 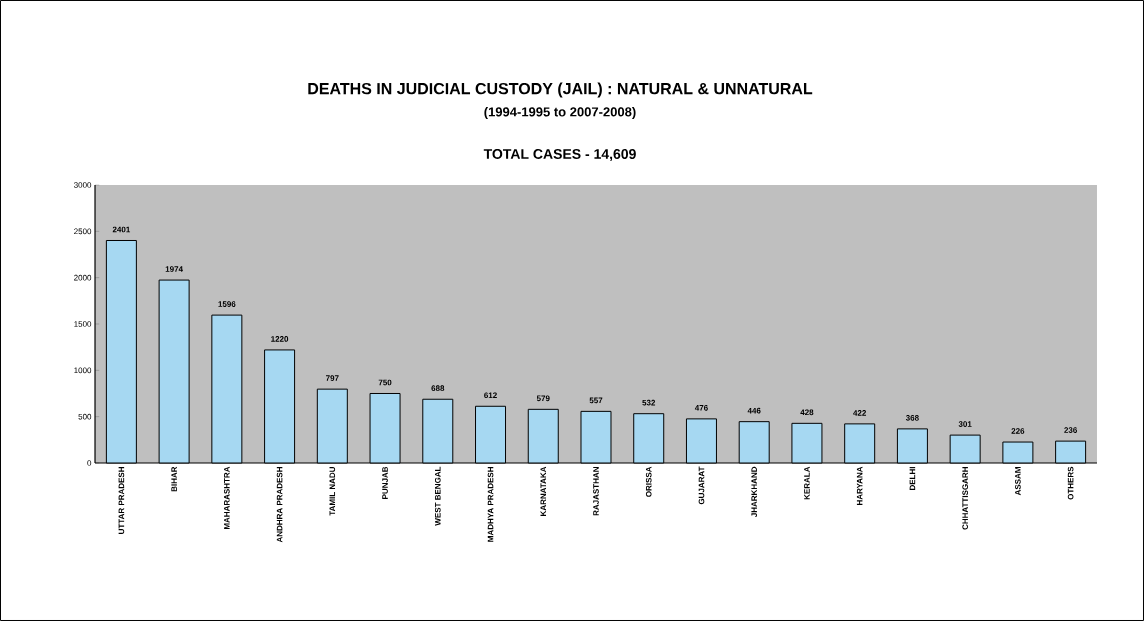 I want to click on x-tick-label: WEST BENGAL, so click(x=437, y=496).